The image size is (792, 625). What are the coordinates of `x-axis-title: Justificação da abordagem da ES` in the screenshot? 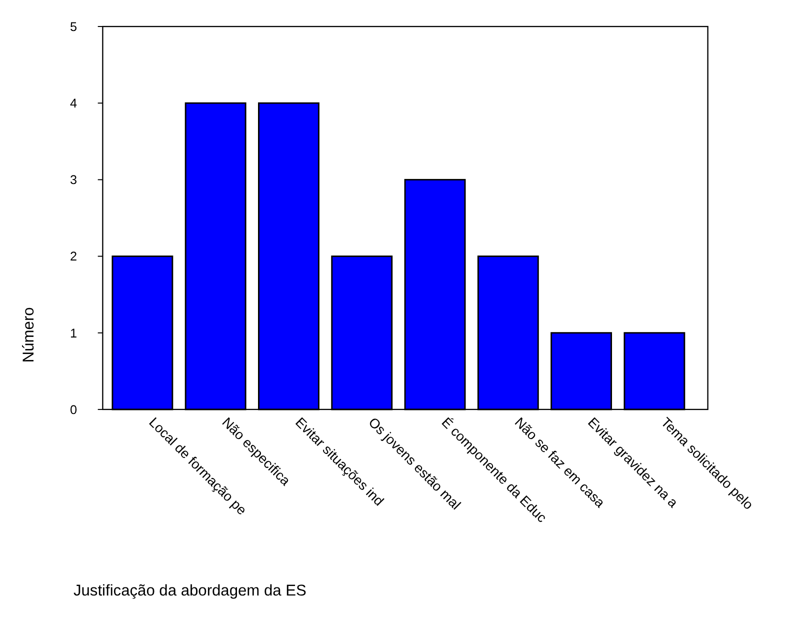 It's located at (189, 591).